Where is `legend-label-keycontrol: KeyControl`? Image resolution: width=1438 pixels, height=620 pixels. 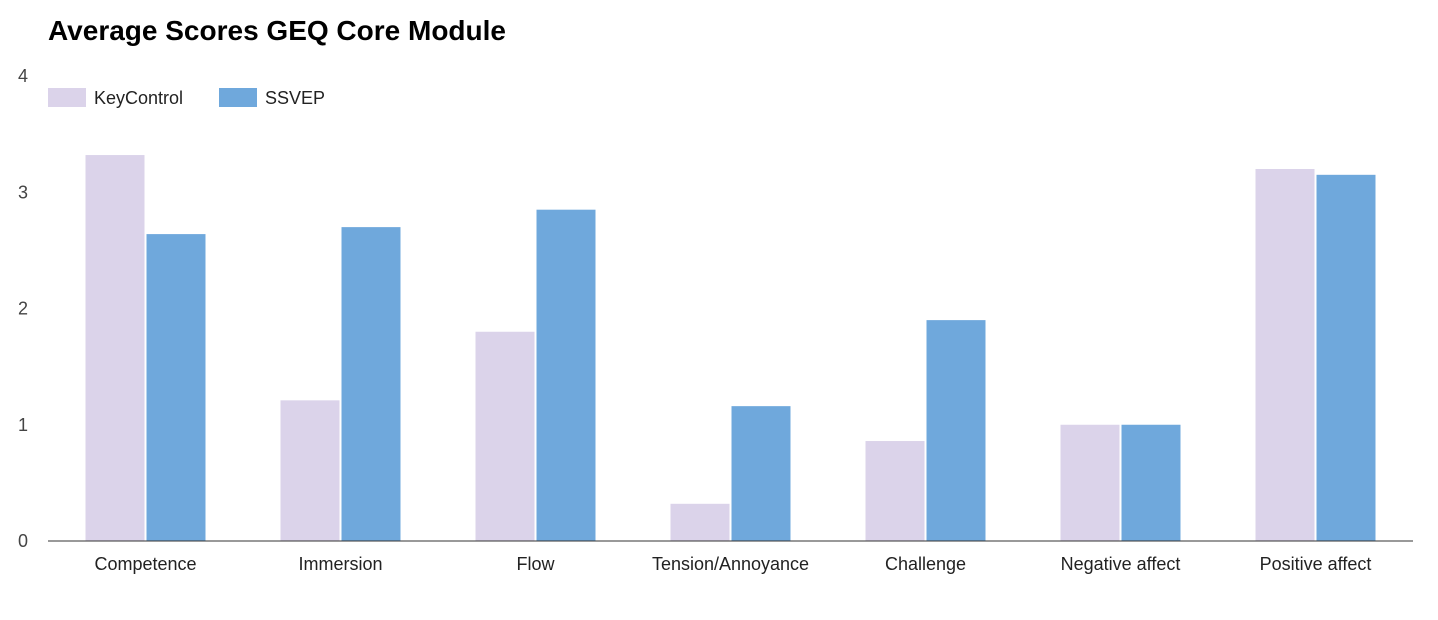
legend-label-keycontrol: KeyControl is located at coordinates (138, 98).